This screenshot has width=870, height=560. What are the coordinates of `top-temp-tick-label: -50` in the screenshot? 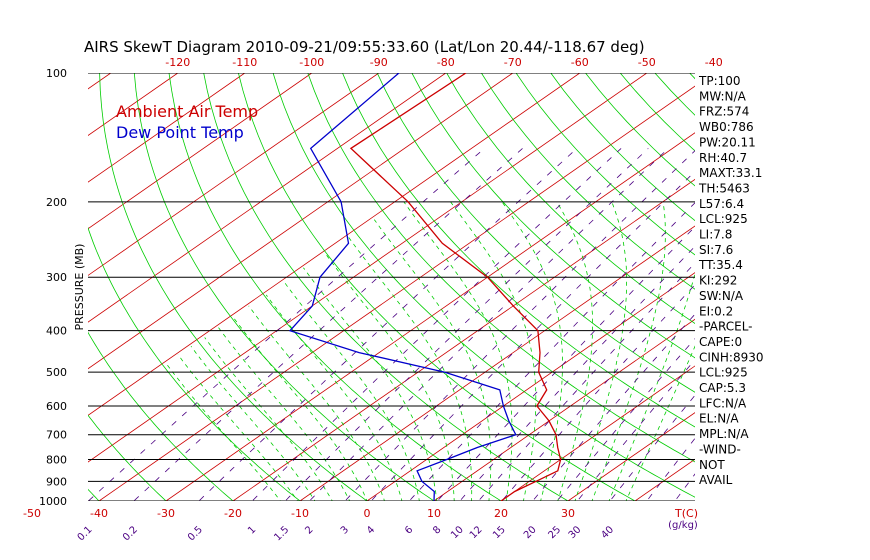 It's located at (647, 62).